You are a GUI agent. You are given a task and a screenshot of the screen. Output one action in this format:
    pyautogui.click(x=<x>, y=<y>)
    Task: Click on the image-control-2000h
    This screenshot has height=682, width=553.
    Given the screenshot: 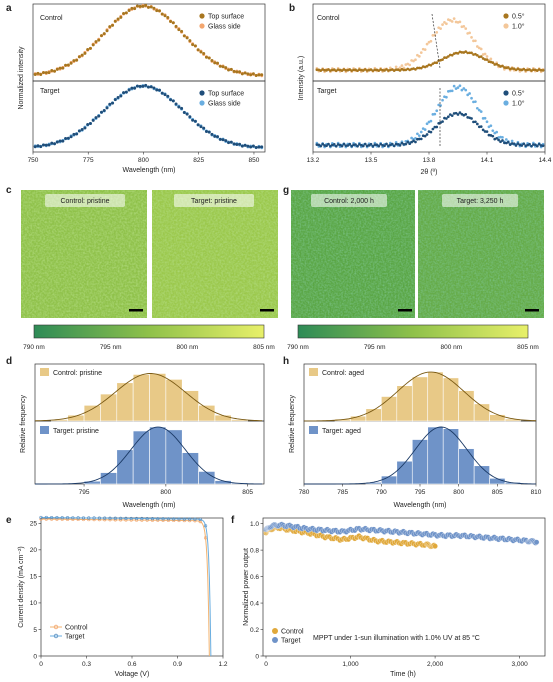 What is the action you would take?
    pyautogui.click(x=353, y=254)
    